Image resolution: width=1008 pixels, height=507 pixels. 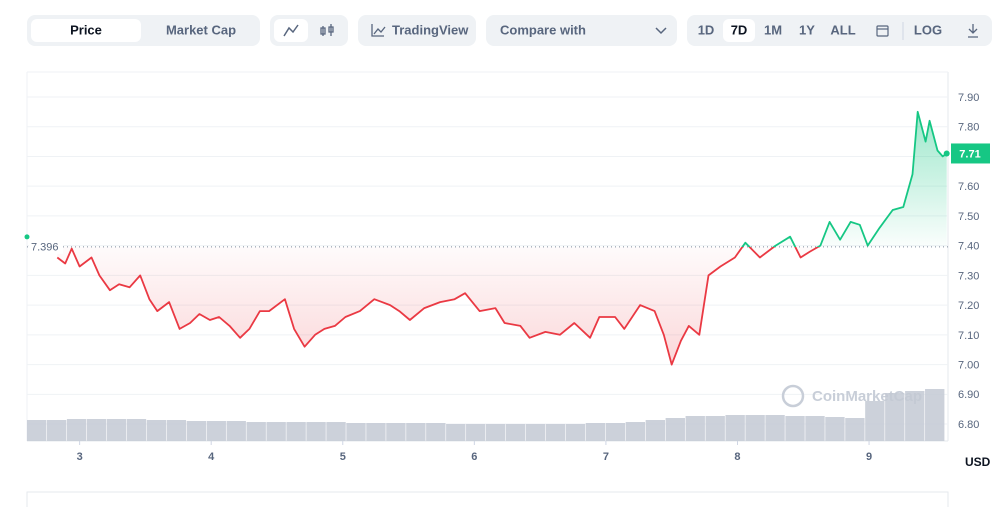 I want to click on tradingview-label: TradingView, so click(x=430, y=29).